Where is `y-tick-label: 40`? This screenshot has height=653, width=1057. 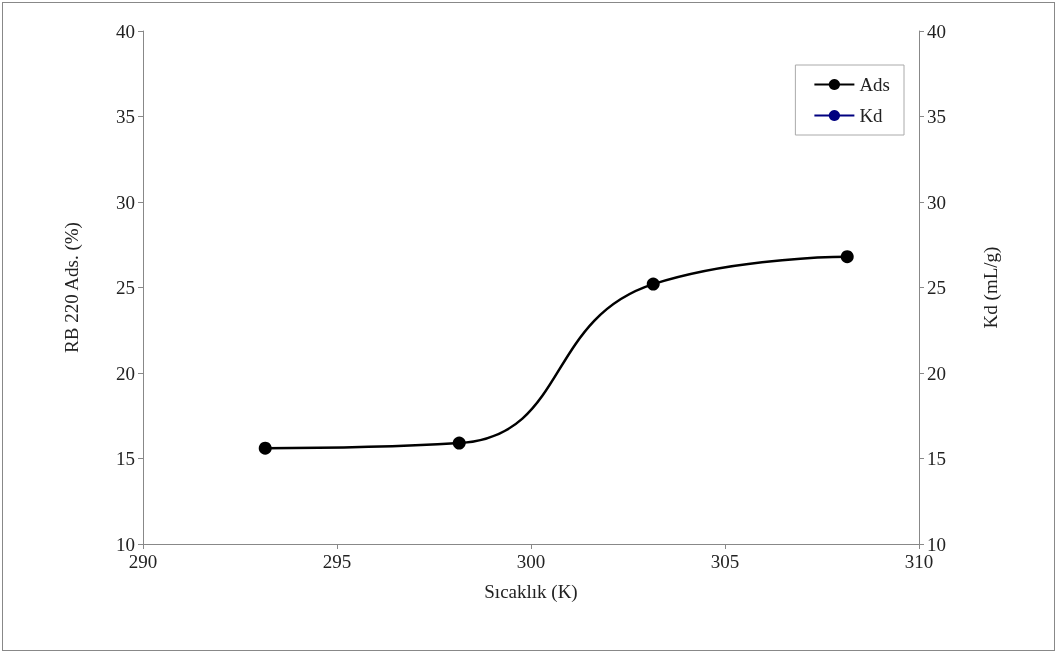 y-tick-label: 40 is located at coordinates (125, 31).